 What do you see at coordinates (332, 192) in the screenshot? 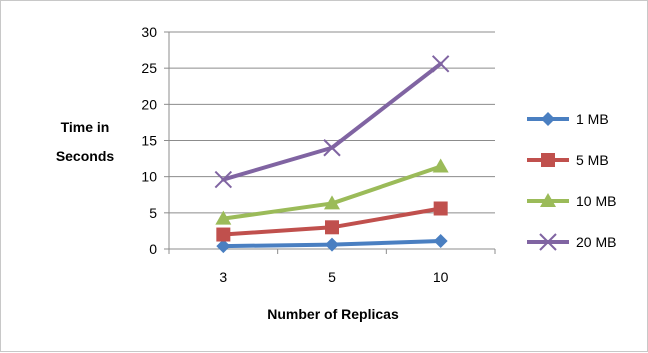
I see `series-line-10-mb` at bounding box center [332, 192].